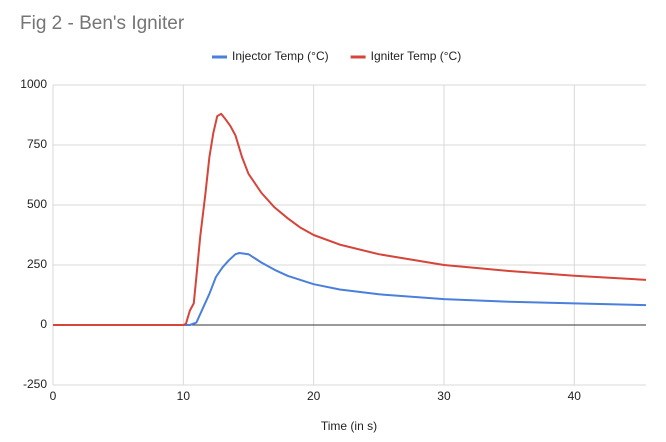 This screenshot has height=442, width=666. What do you see at coordinates (349, 426) in the screenshot?
I see `x-axis-title: Time (in s)` at bounding box center [349, 426].